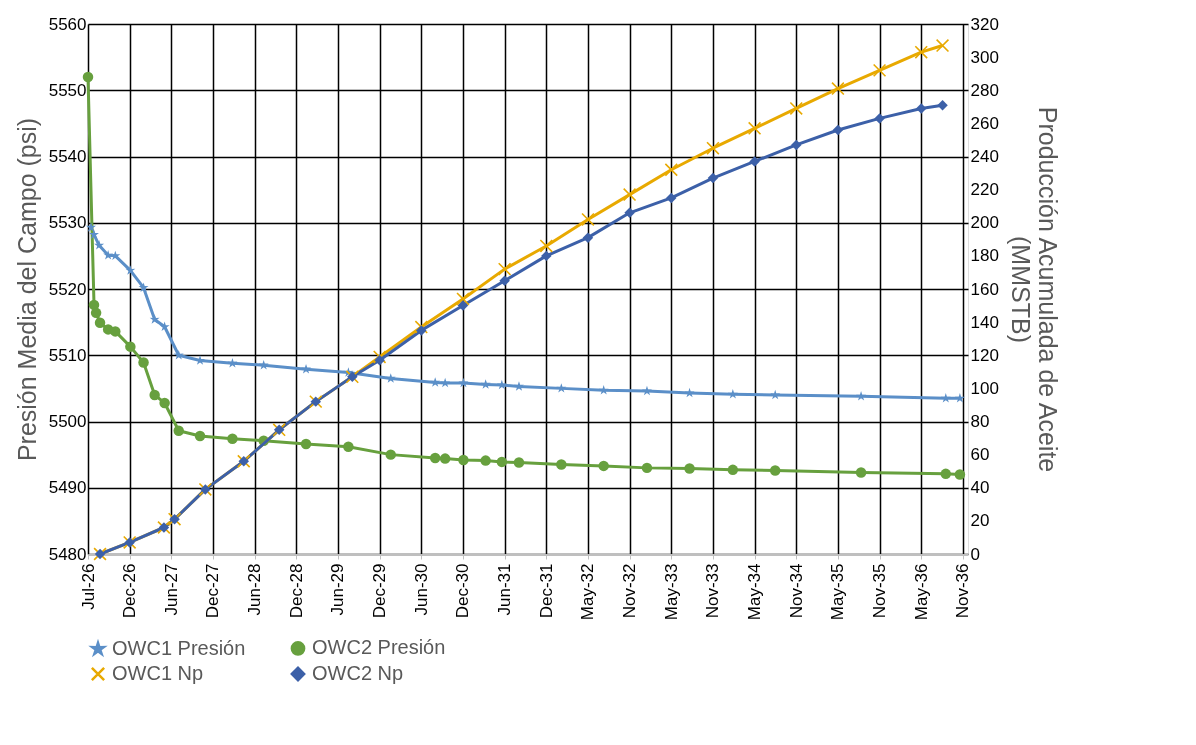  I want to click on y-tick-label: 5520, so click(67, 289).